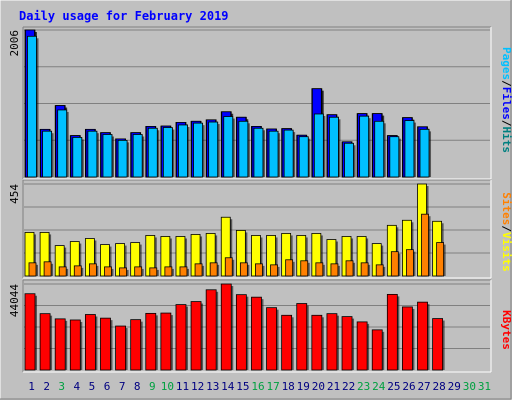 The image size is (512, 400). Describe the element at coordinates (506, 63) in the screenshot. I see `legend-item-pages: Pages` at that location.